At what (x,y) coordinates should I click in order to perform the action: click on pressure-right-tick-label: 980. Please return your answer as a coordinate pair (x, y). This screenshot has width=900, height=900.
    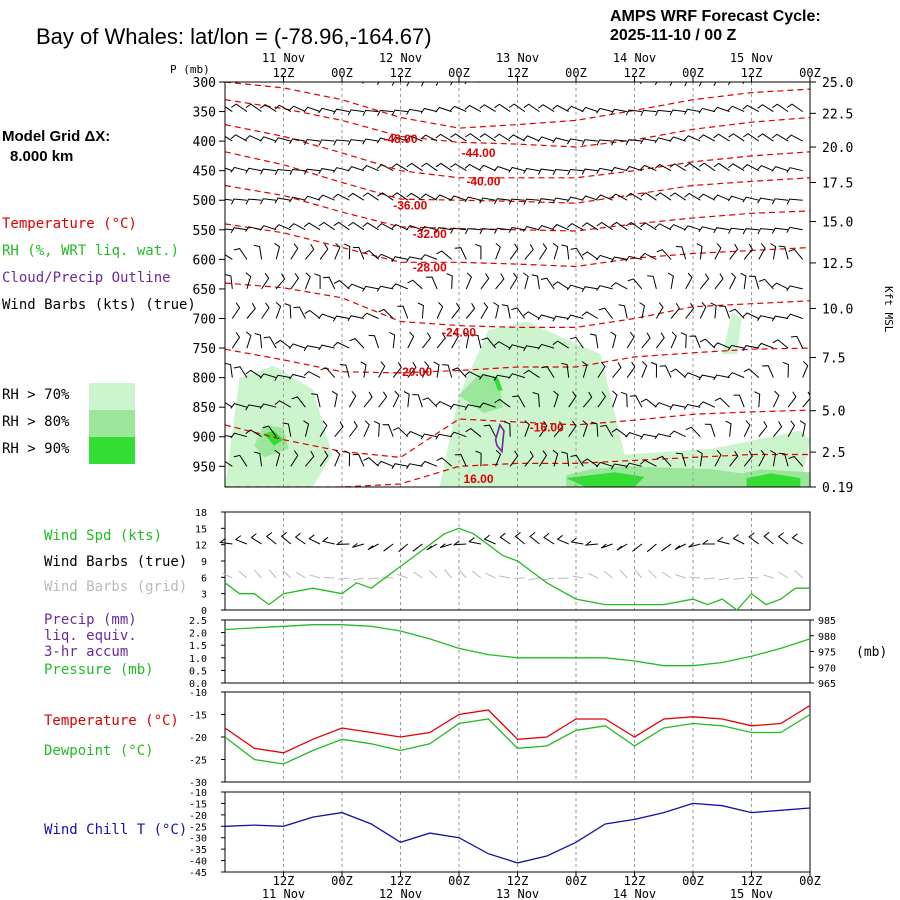
    Looking at the image, I should click on (827, 637).